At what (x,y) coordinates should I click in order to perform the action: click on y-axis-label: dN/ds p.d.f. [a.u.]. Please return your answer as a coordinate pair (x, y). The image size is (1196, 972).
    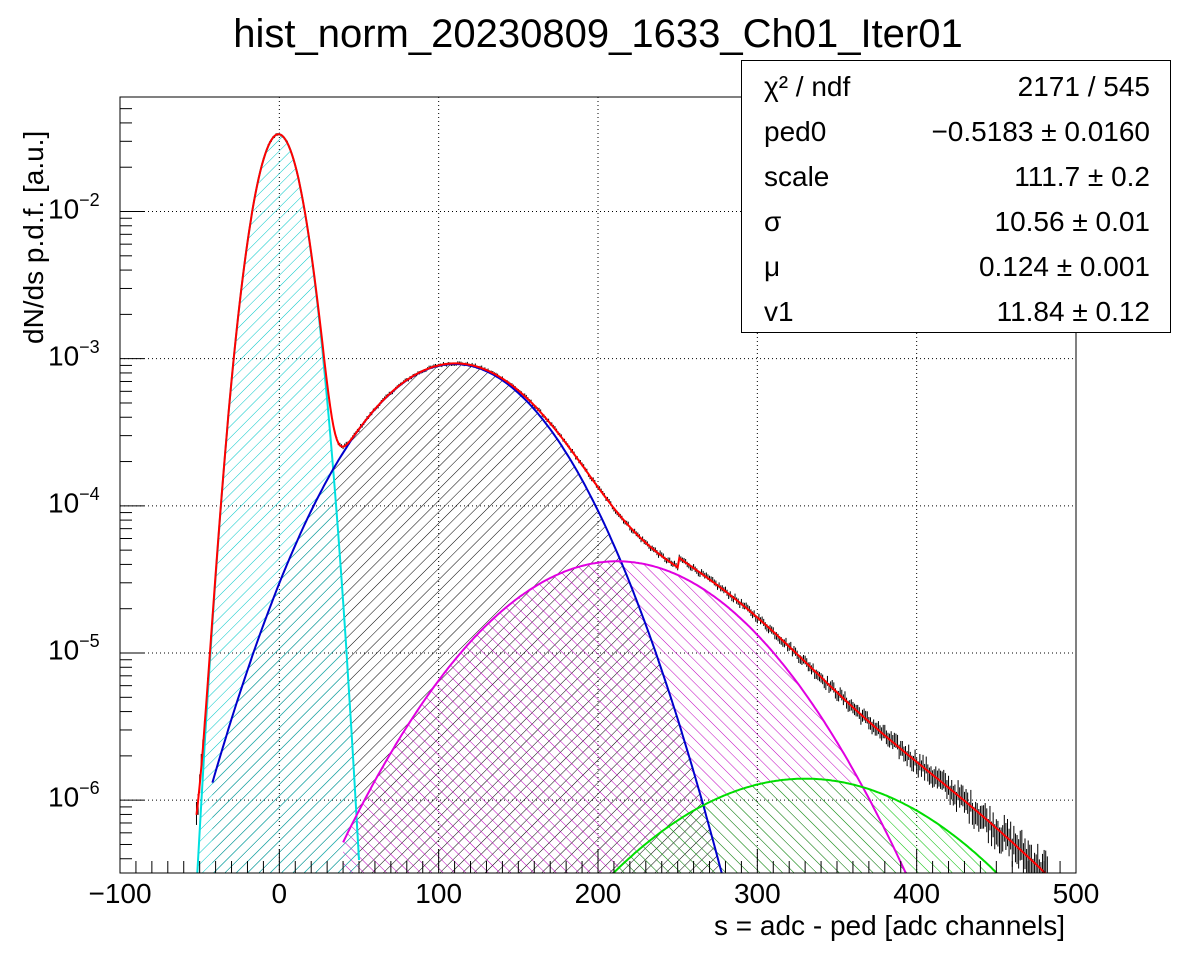
    Looking at the image, I should click on (33, 237).